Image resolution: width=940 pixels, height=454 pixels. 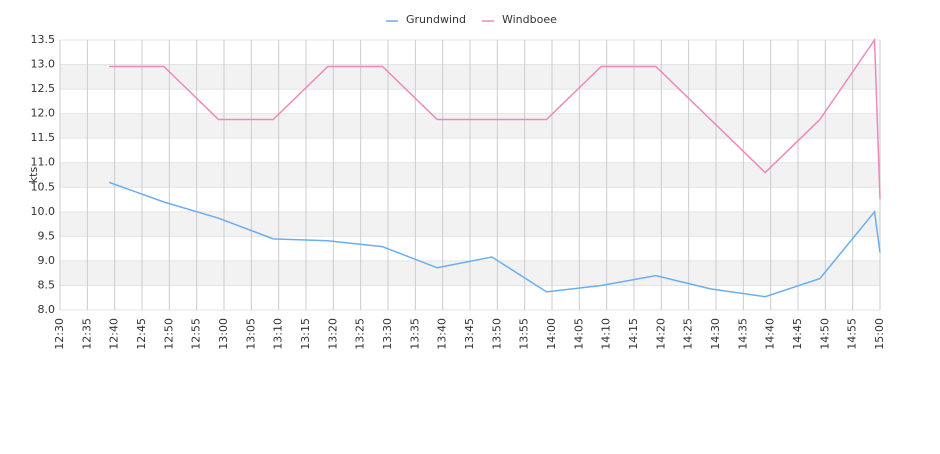 What do you see at coordinates (660, 334) in the screenshot?
I see `x-tick-label: 14:20` at bounding box center [660, 334].